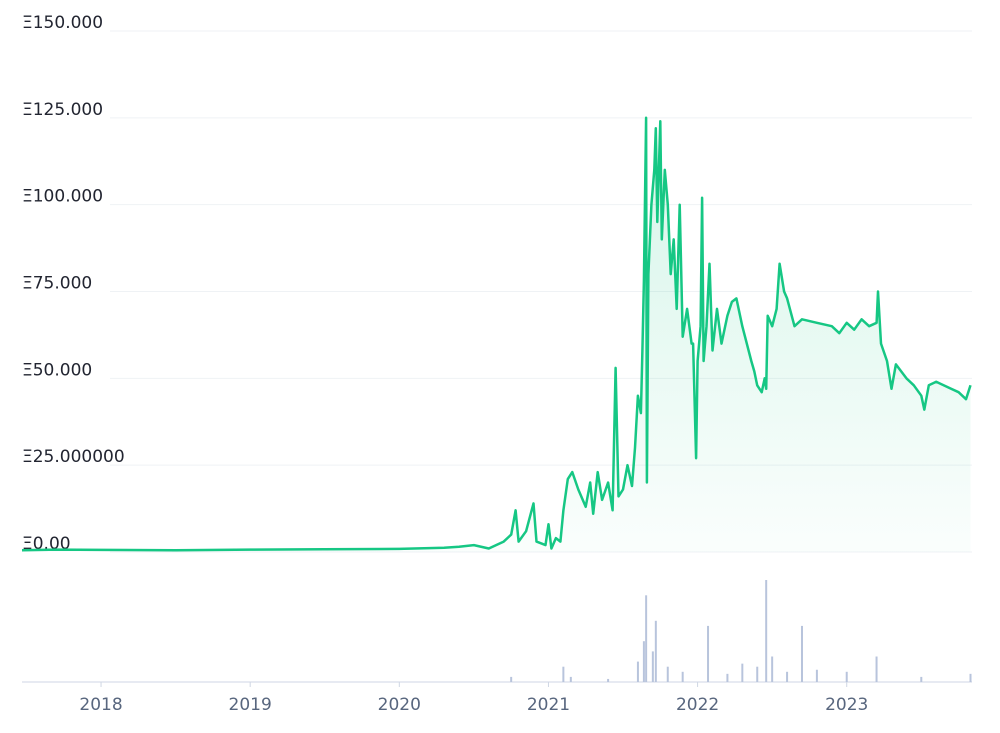 The width and height of the screenshot is (1000, 733). Describe the element at coordinates (399, 705) in the screenshot. I see `x-tick-label: 2020` at that location.